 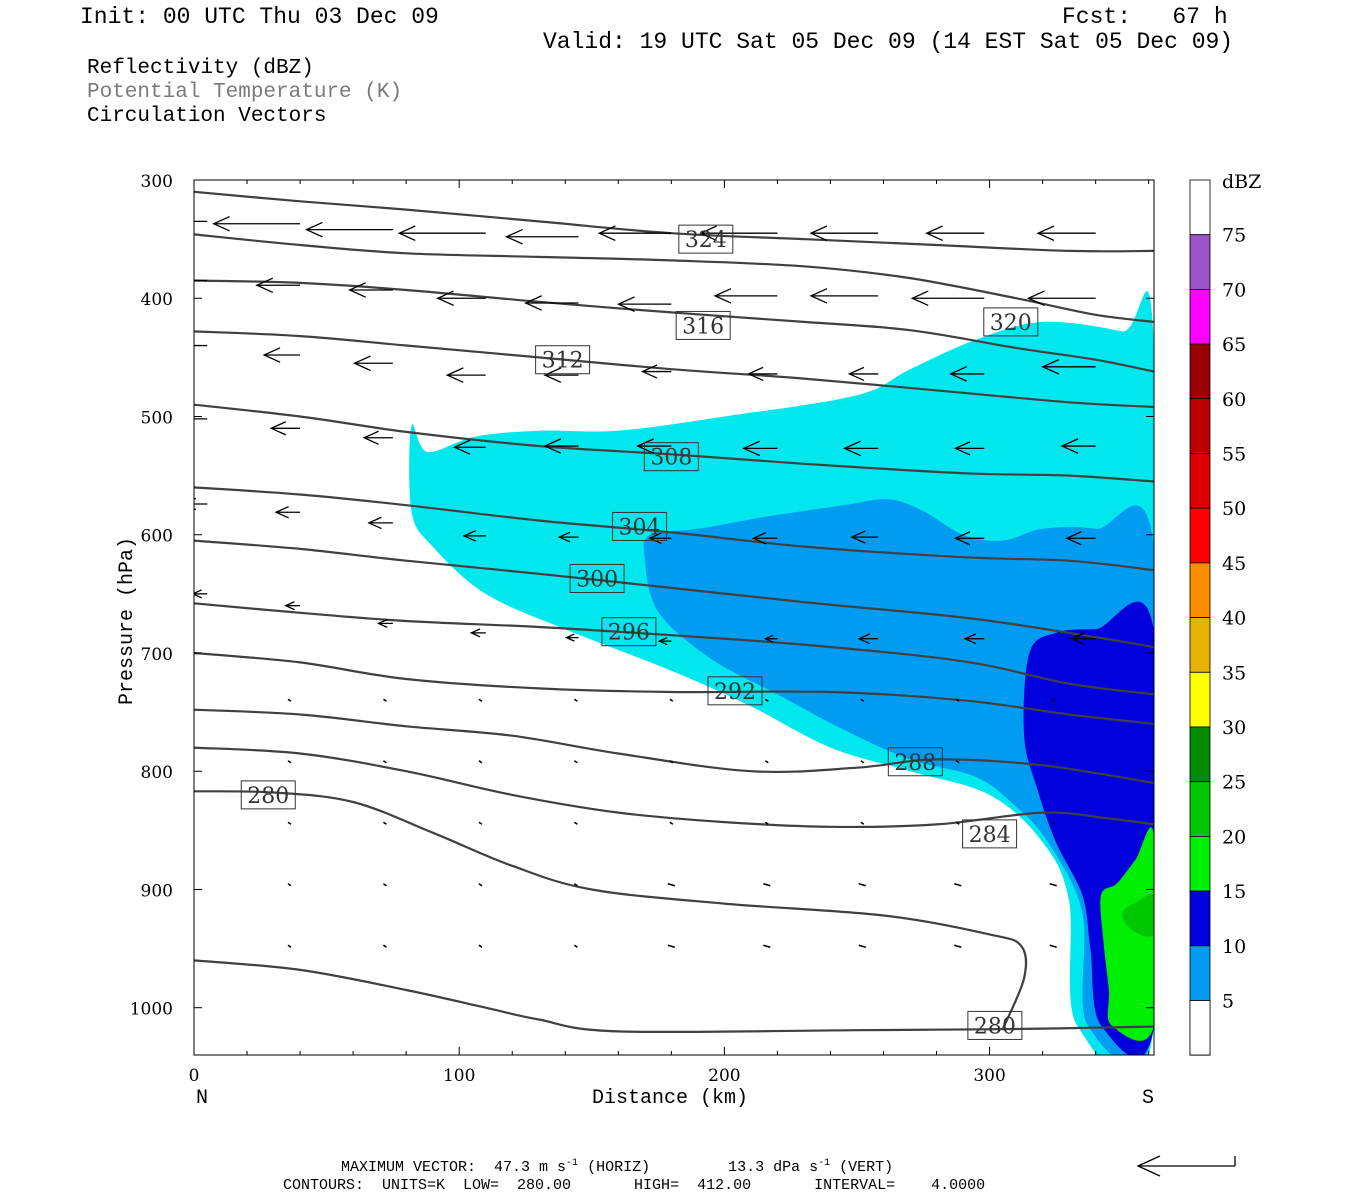 I want to click on reflectivity-20-dbz-region, so click(x=1127, y=934).